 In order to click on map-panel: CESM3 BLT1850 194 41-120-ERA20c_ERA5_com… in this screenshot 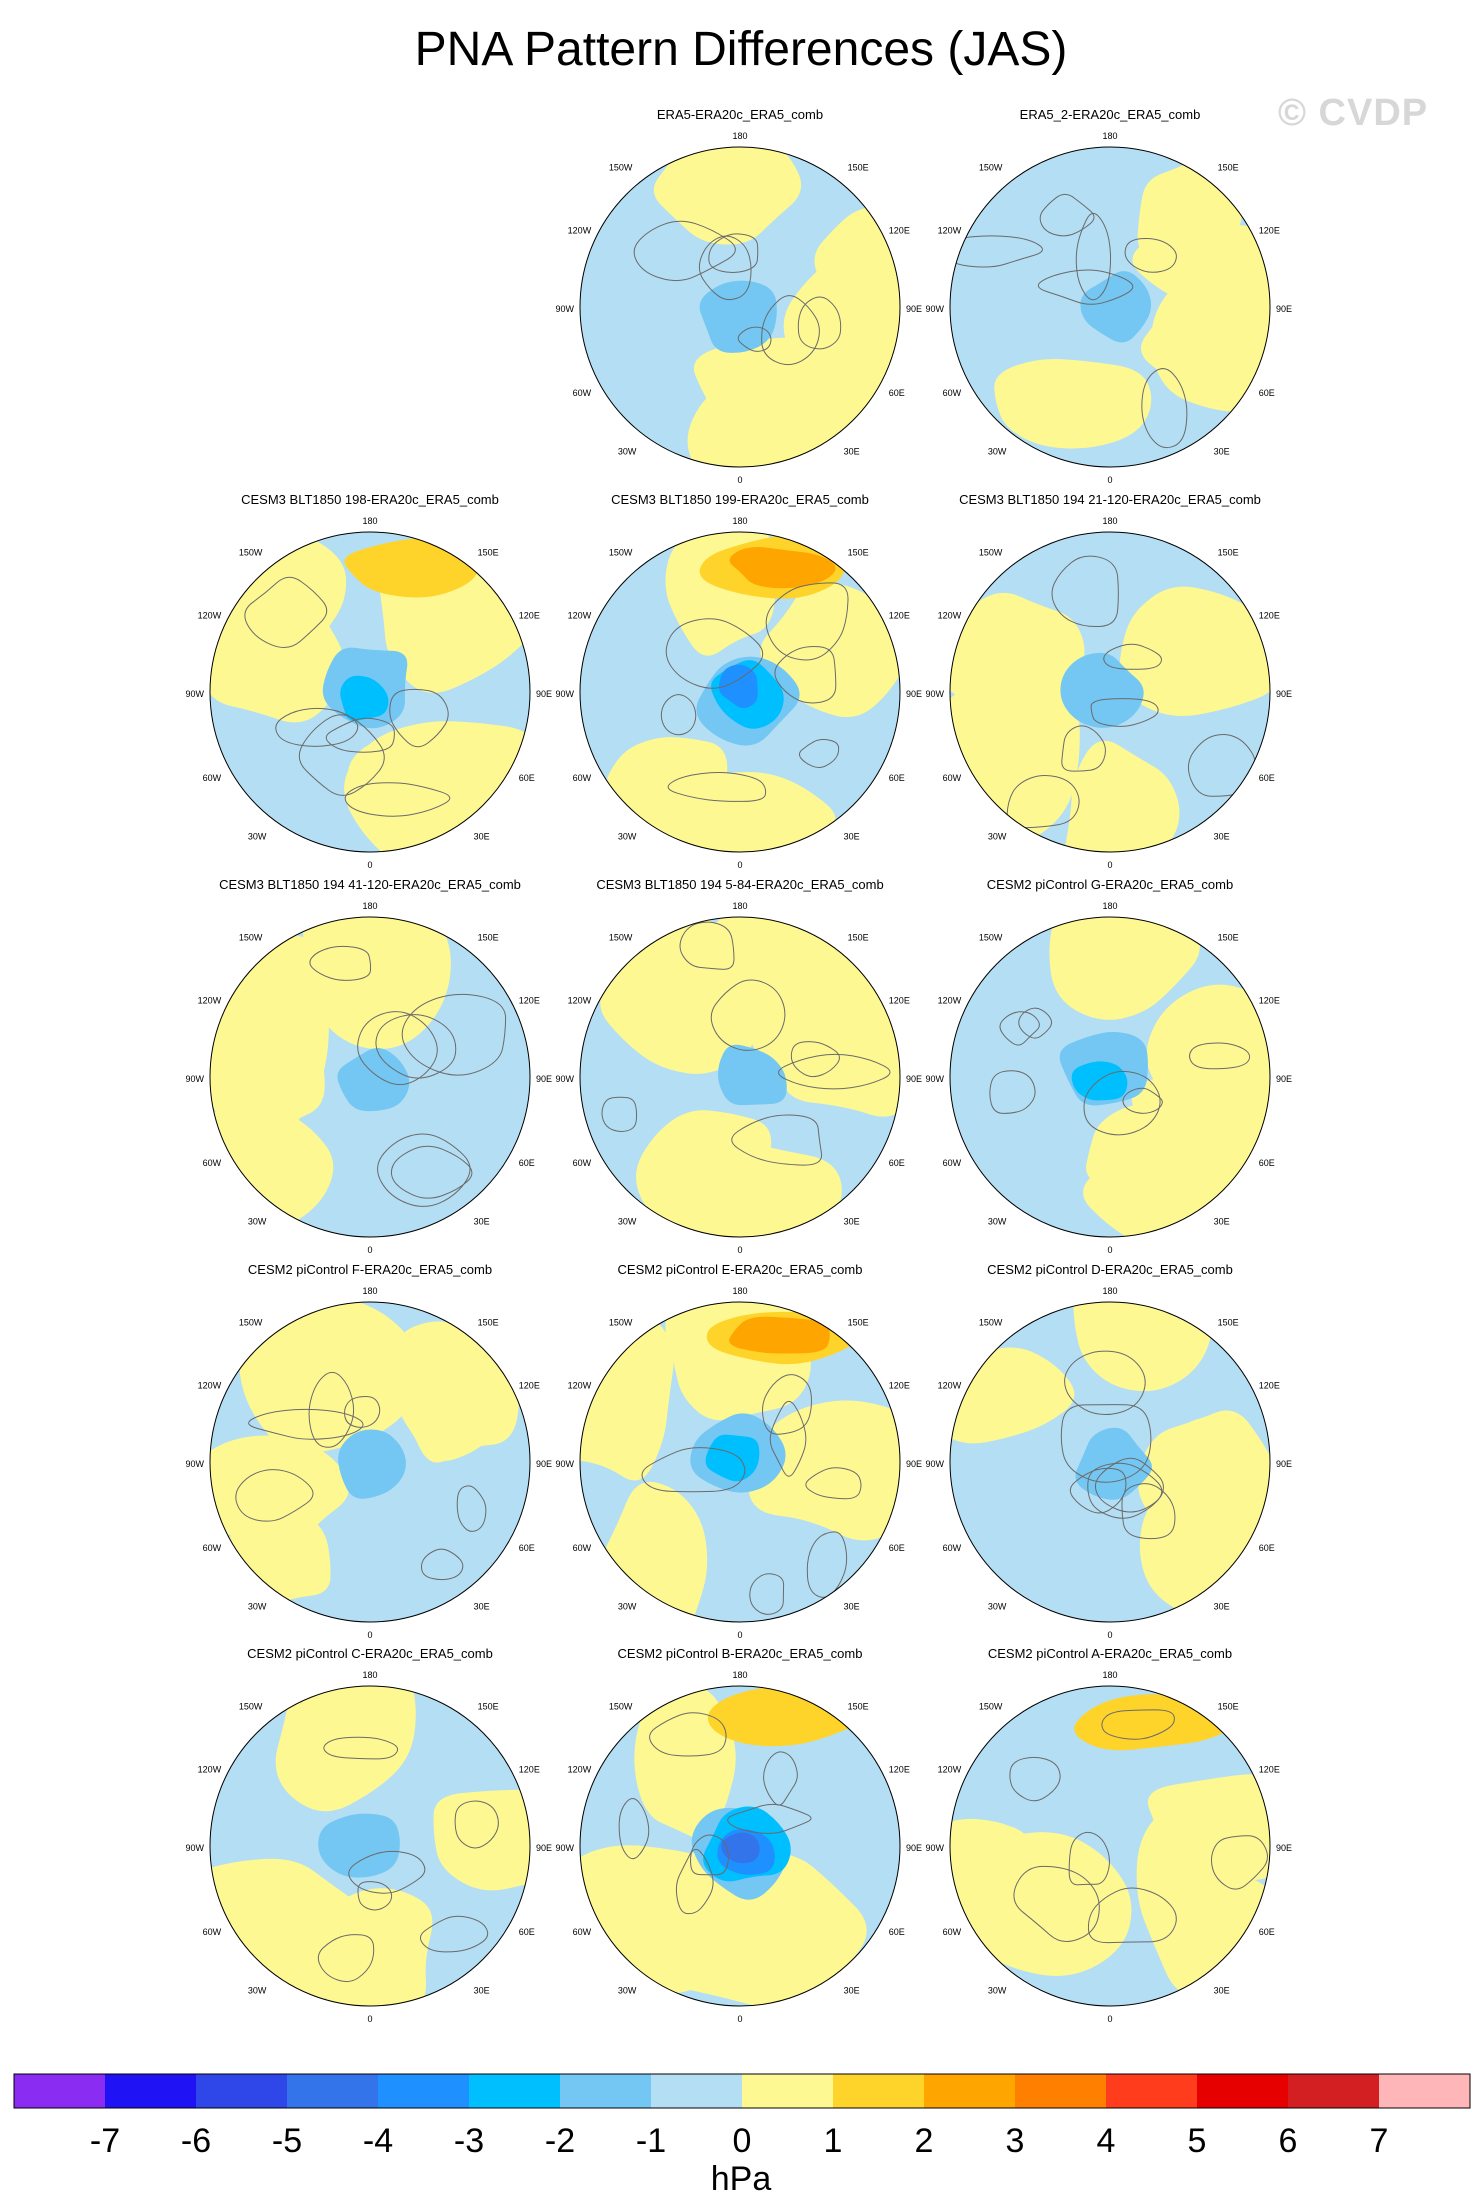, I will do `click(368, 1066)`.